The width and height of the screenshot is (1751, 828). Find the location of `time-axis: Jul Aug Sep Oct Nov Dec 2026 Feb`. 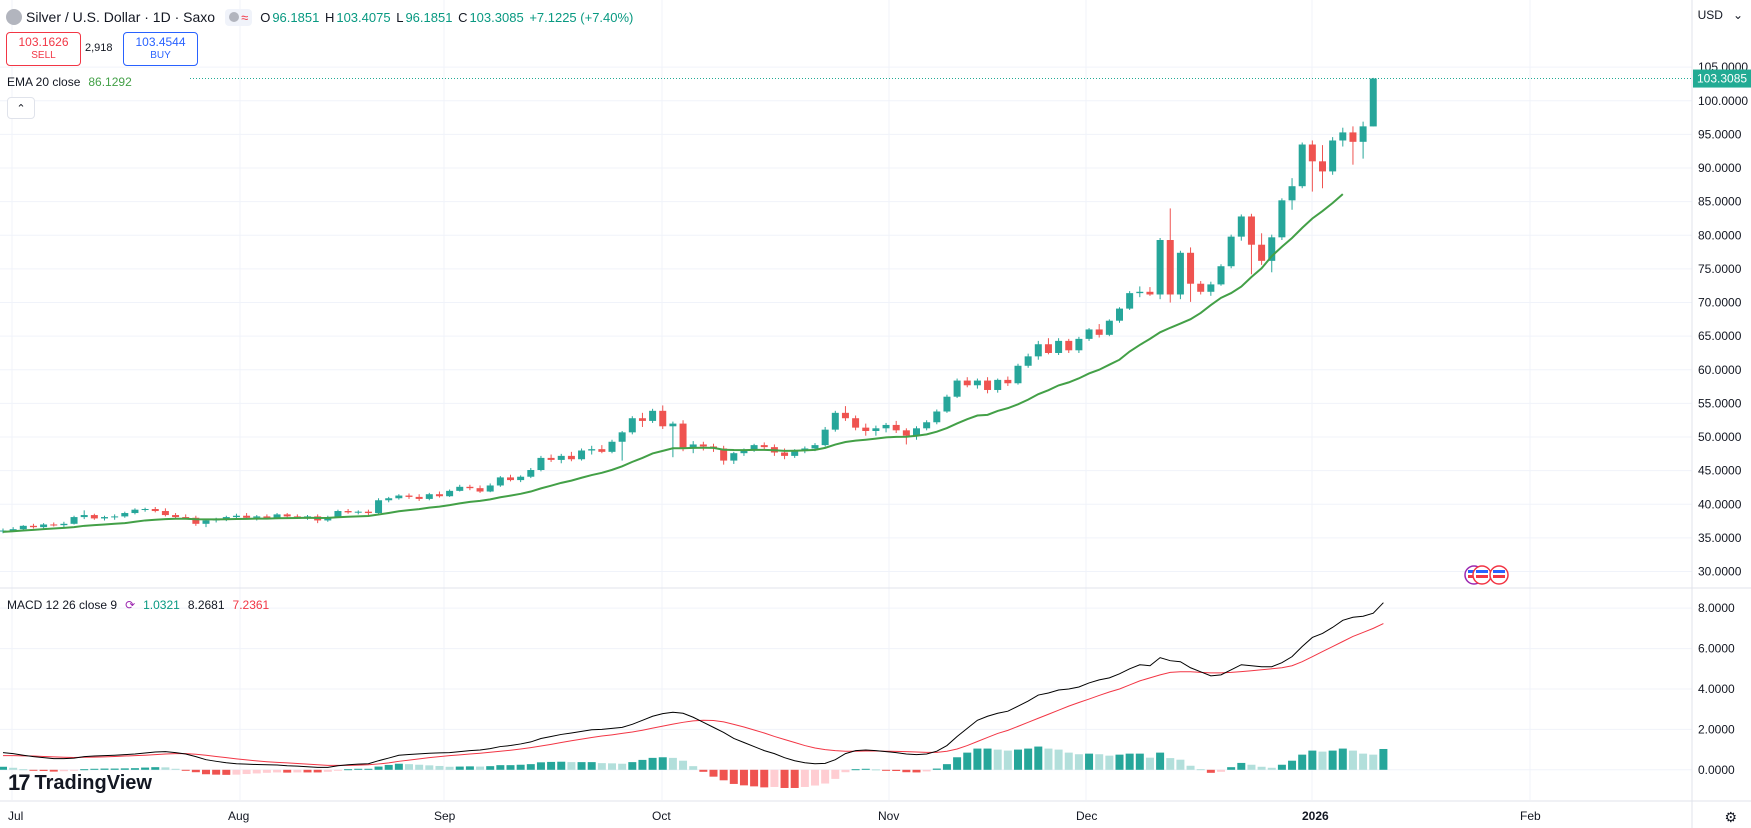

time-axis: Jul Aug Sep Oct Nov Dec 2026 Feb is located at coordinates (774, 816).